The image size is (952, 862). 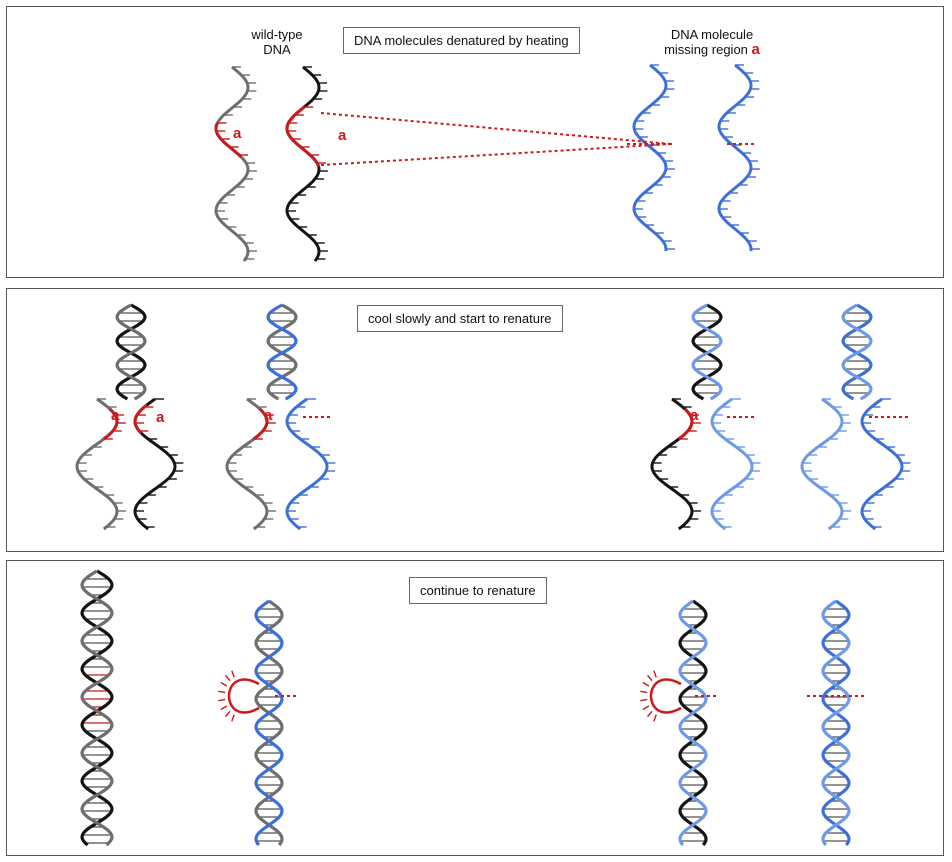 I want to click on region-a-label-left: a, so click(x=237, y=133).